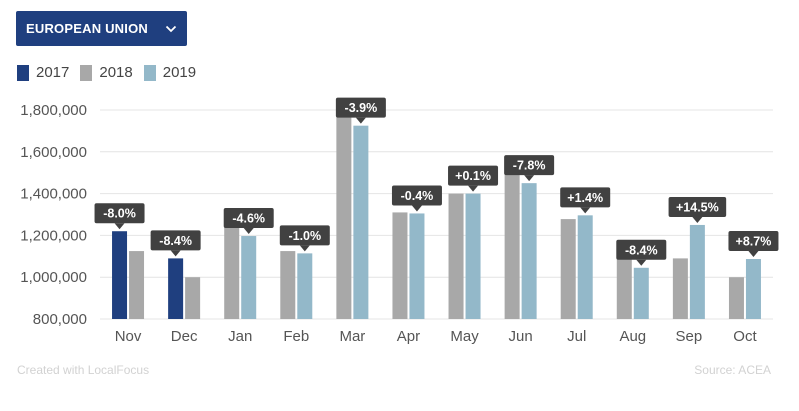 The width and height of the screenshot is (799, 411). What do you see at coordinates (732, 370) in the screenshot?
I see `footer-source: Source: ACEA` at bounding box center [732, 370].